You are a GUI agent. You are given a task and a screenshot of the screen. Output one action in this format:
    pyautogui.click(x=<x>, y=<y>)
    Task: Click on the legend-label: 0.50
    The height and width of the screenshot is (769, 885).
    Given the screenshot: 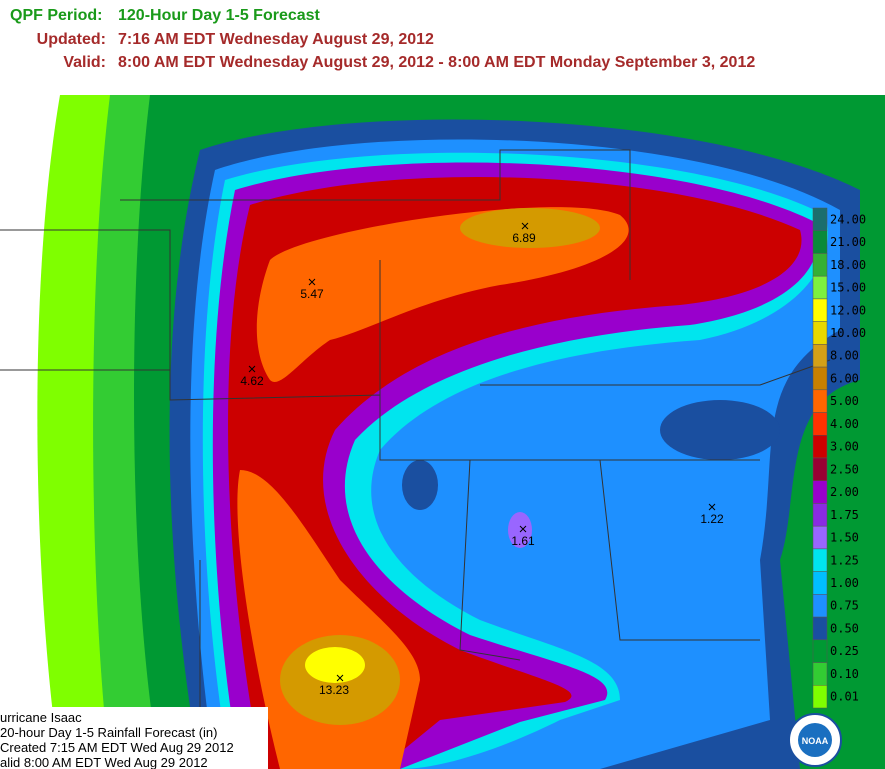 What is the action you would take?
    pyautogui.click(x=844, y=628)
    